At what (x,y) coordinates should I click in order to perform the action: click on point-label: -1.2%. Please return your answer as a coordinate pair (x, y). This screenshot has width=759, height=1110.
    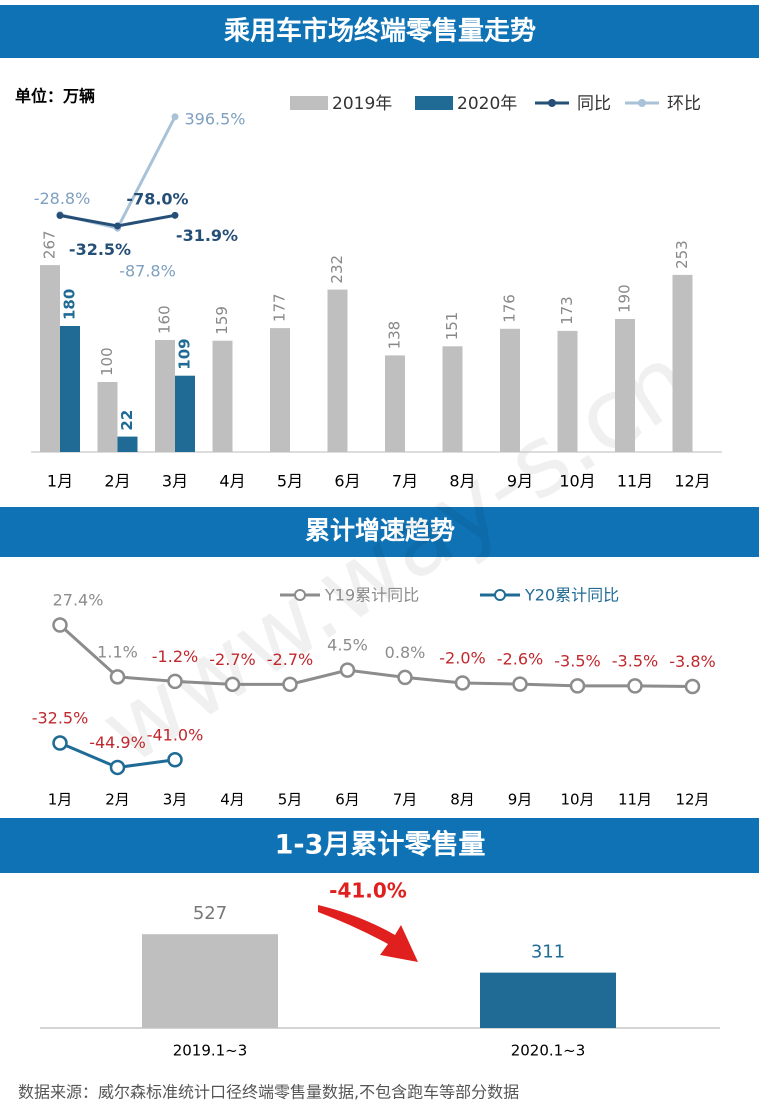
    Looking at the image, I should click on (175, 656).